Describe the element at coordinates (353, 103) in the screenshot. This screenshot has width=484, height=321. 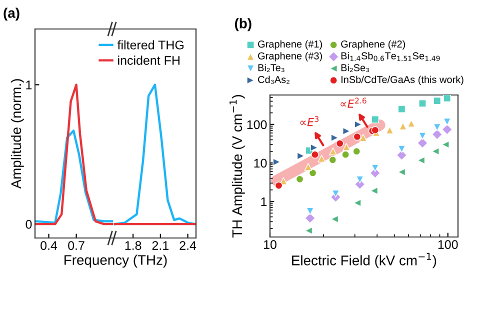
I see `annotation: ∝E$^{2.6}$` at that location.